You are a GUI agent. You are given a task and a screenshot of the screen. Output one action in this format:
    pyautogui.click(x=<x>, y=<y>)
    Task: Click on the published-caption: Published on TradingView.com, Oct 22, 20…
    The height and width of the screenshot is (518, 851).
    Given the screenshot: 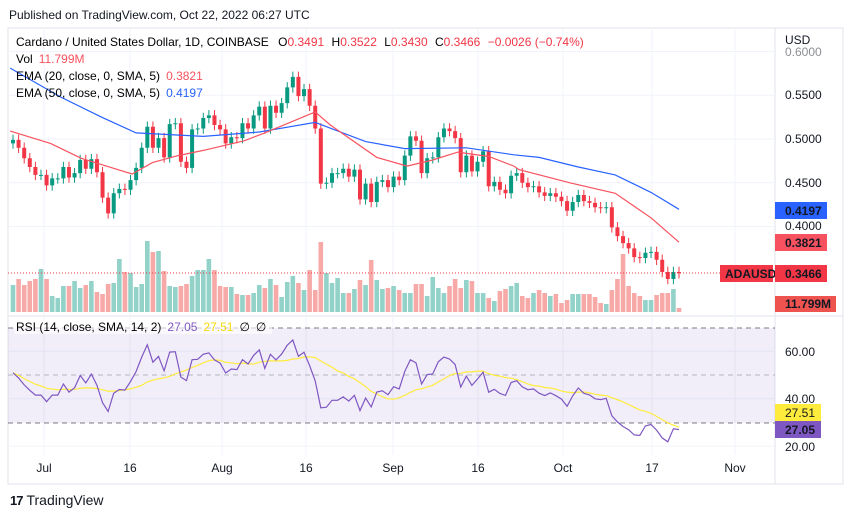 What is the action you would take?
    pyautogui.click(x=159, y=15)
    